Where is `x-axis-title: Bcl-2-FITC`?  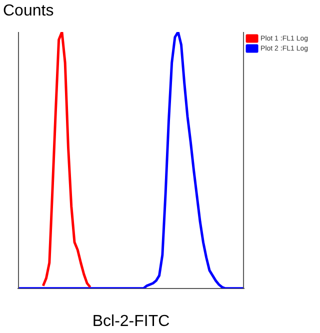
x-axis-title: Bcl-2-FITC is located at coordinates (131, 321).